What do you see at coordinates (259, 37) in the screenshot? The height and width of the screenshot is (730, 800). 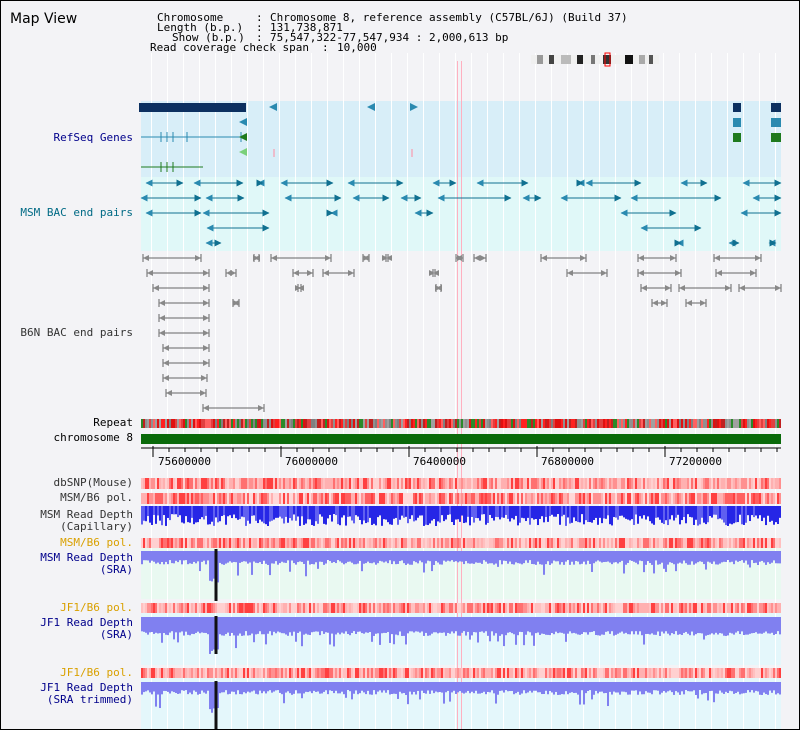 I see `show-colon: :` at bounding box center [259, 37].